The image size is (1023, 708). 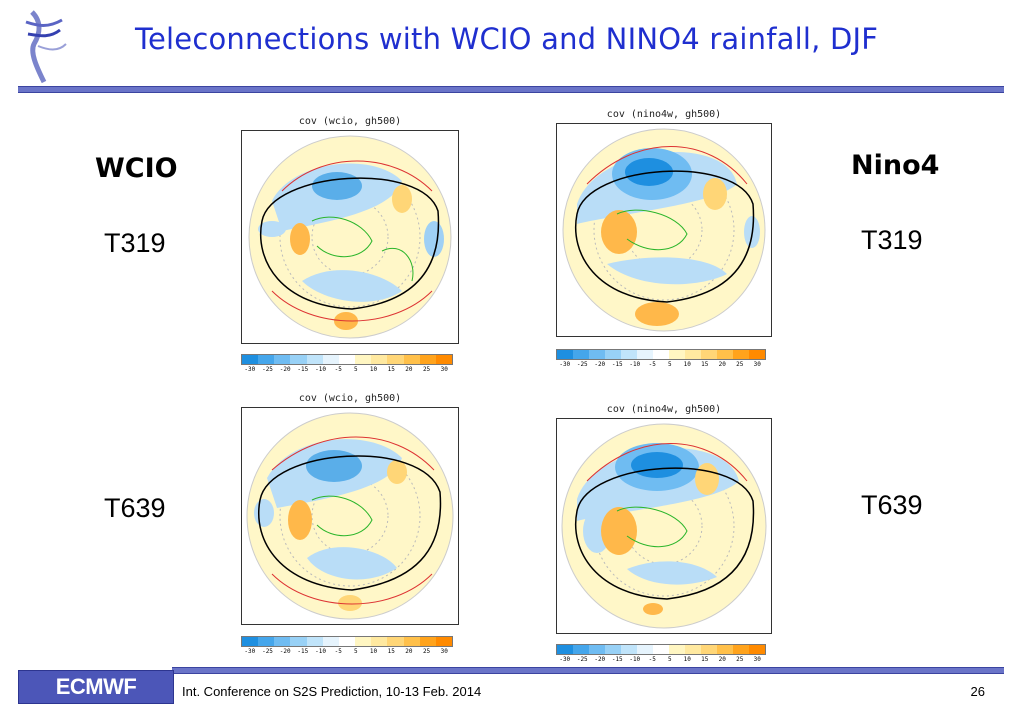 What do you see at coordinates (350, 121) in the screenshot?
I see `map-title: cov (wcio, gh500)` at bounding box center [350, 121].